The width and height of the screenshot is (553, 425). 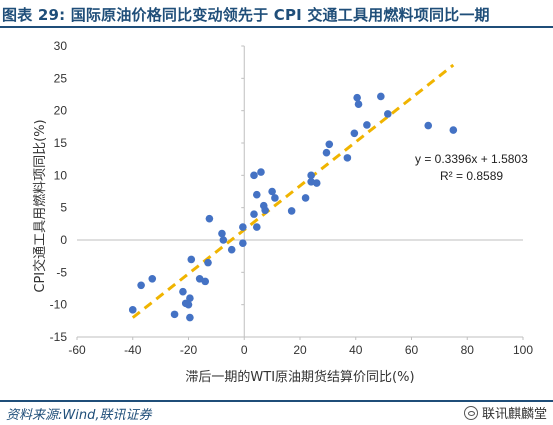 What do you see at coordinates (40, 205) in the screenshot?
I see `y-axis-label: CPI交通工具用燃料项同比(%)` at bounding box center [40, 205].